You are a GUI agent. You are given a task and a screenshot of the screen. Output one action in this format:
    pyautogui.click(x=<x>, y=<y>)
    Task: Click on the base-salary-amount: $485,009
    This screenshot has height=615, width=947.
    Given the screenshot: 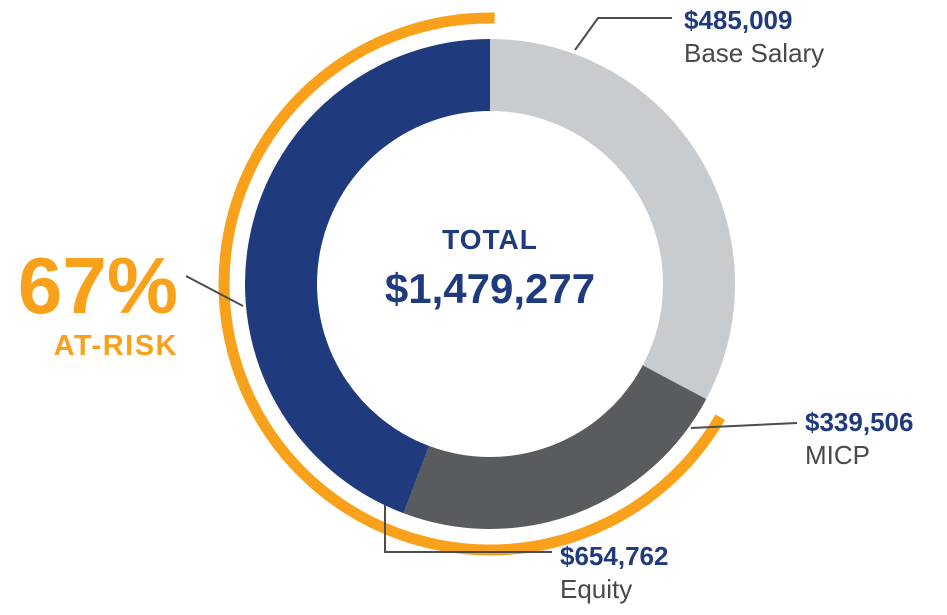 What is the action you would take?
    pyautogui.click(x=738, y=20)
    